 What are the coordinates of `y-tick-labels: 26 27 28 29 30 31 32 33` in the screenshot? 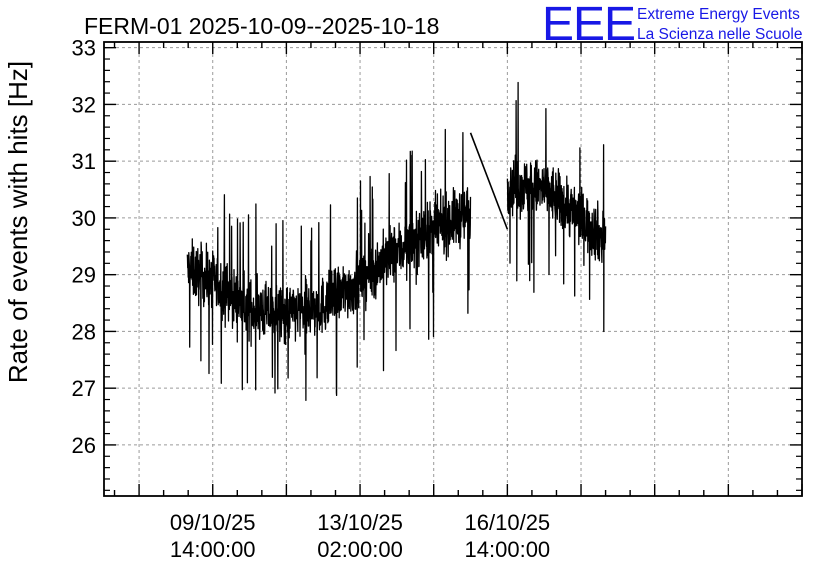 It's located at (84, 247).